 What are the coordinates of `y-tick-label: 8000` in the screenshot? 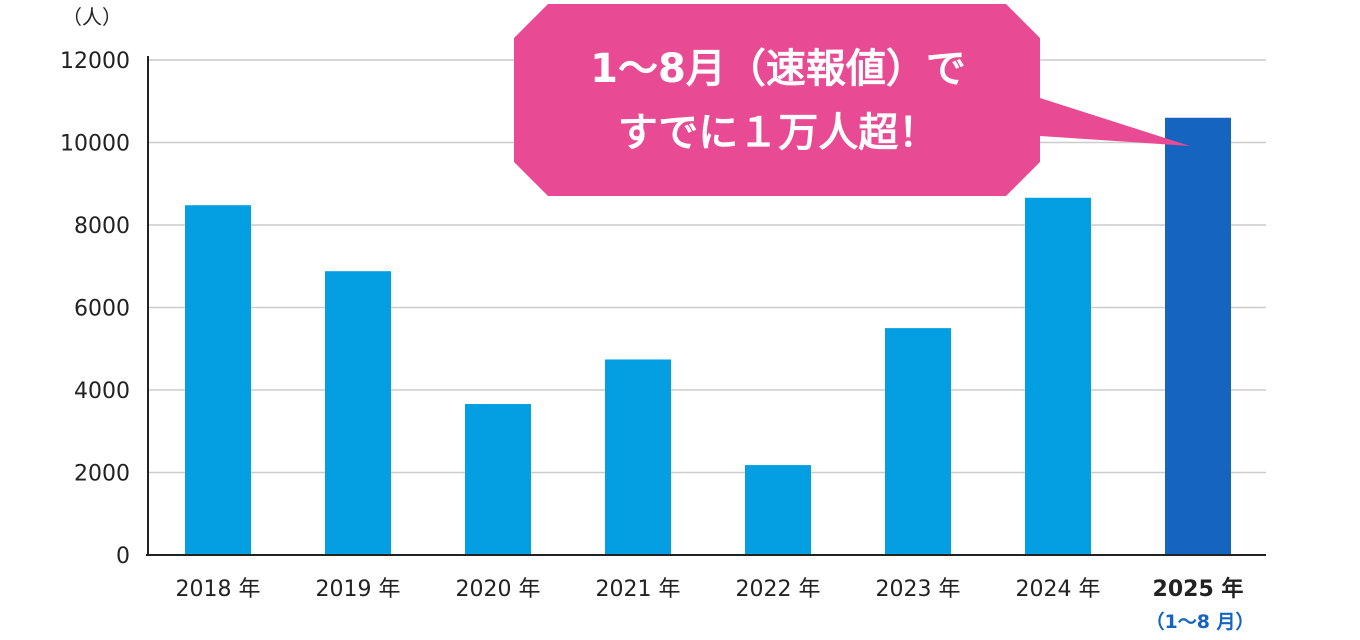 It's located at (102, 226).